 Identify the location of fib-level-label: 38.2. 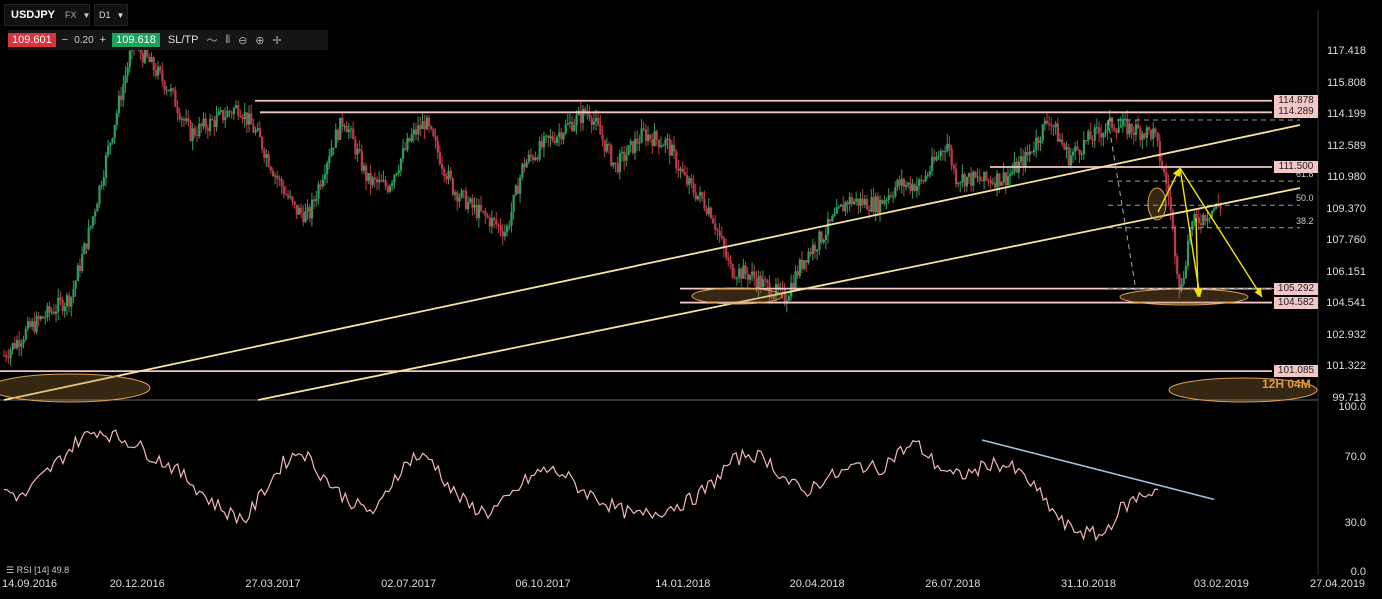
(1305, 220).